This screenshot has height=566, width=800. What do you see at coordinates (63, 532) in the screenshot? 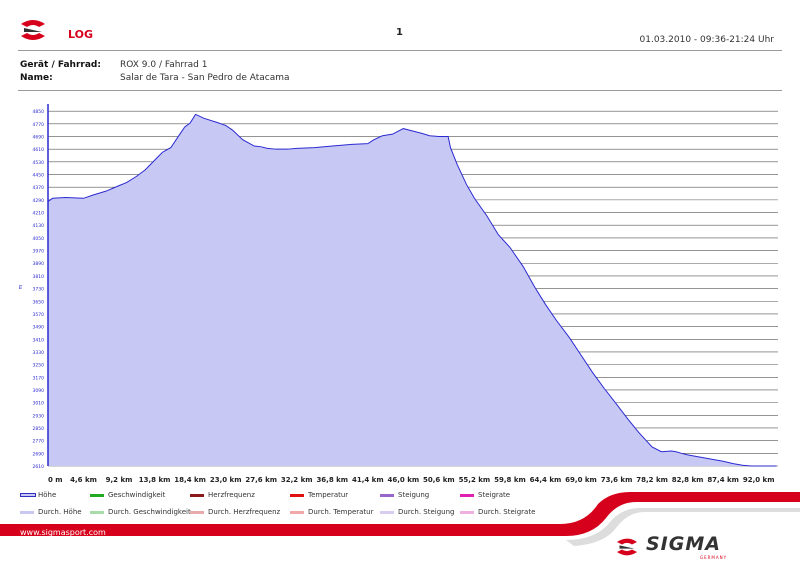
I see `footer-url: www.sigmasport.com` at bounding box center [63, 532].